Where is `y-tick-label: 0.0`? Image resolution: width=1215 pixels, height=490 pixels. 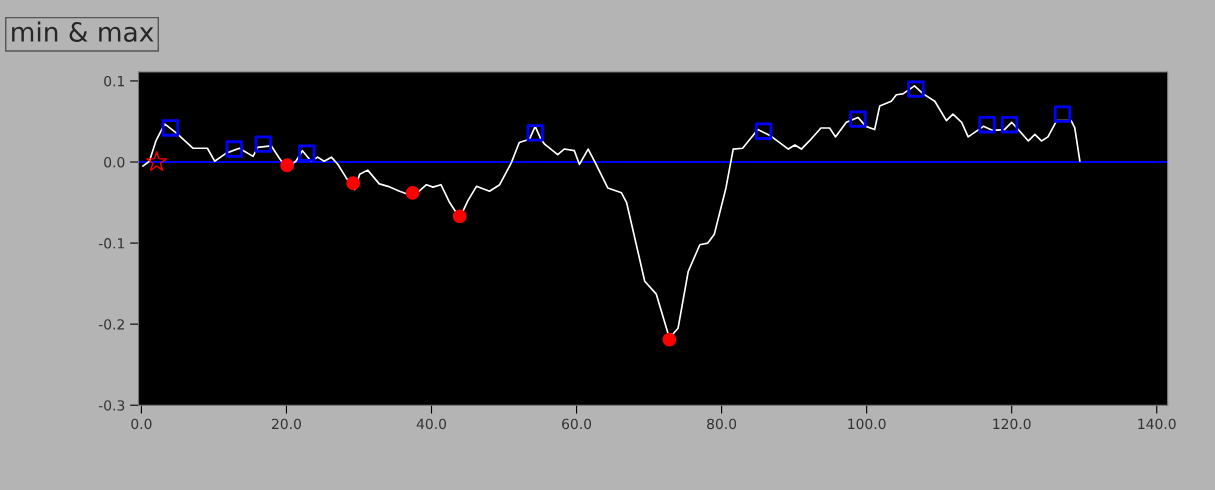
y-tick-label: 0.0 is located at coordinates (114, 162).